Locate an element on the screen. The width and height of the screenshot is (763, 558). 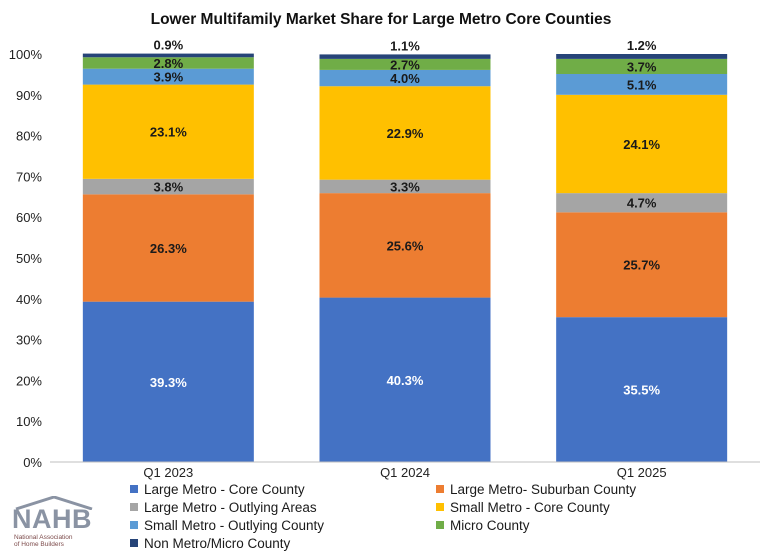
y-tick-label: 100% is located at coordinates (26, 54).